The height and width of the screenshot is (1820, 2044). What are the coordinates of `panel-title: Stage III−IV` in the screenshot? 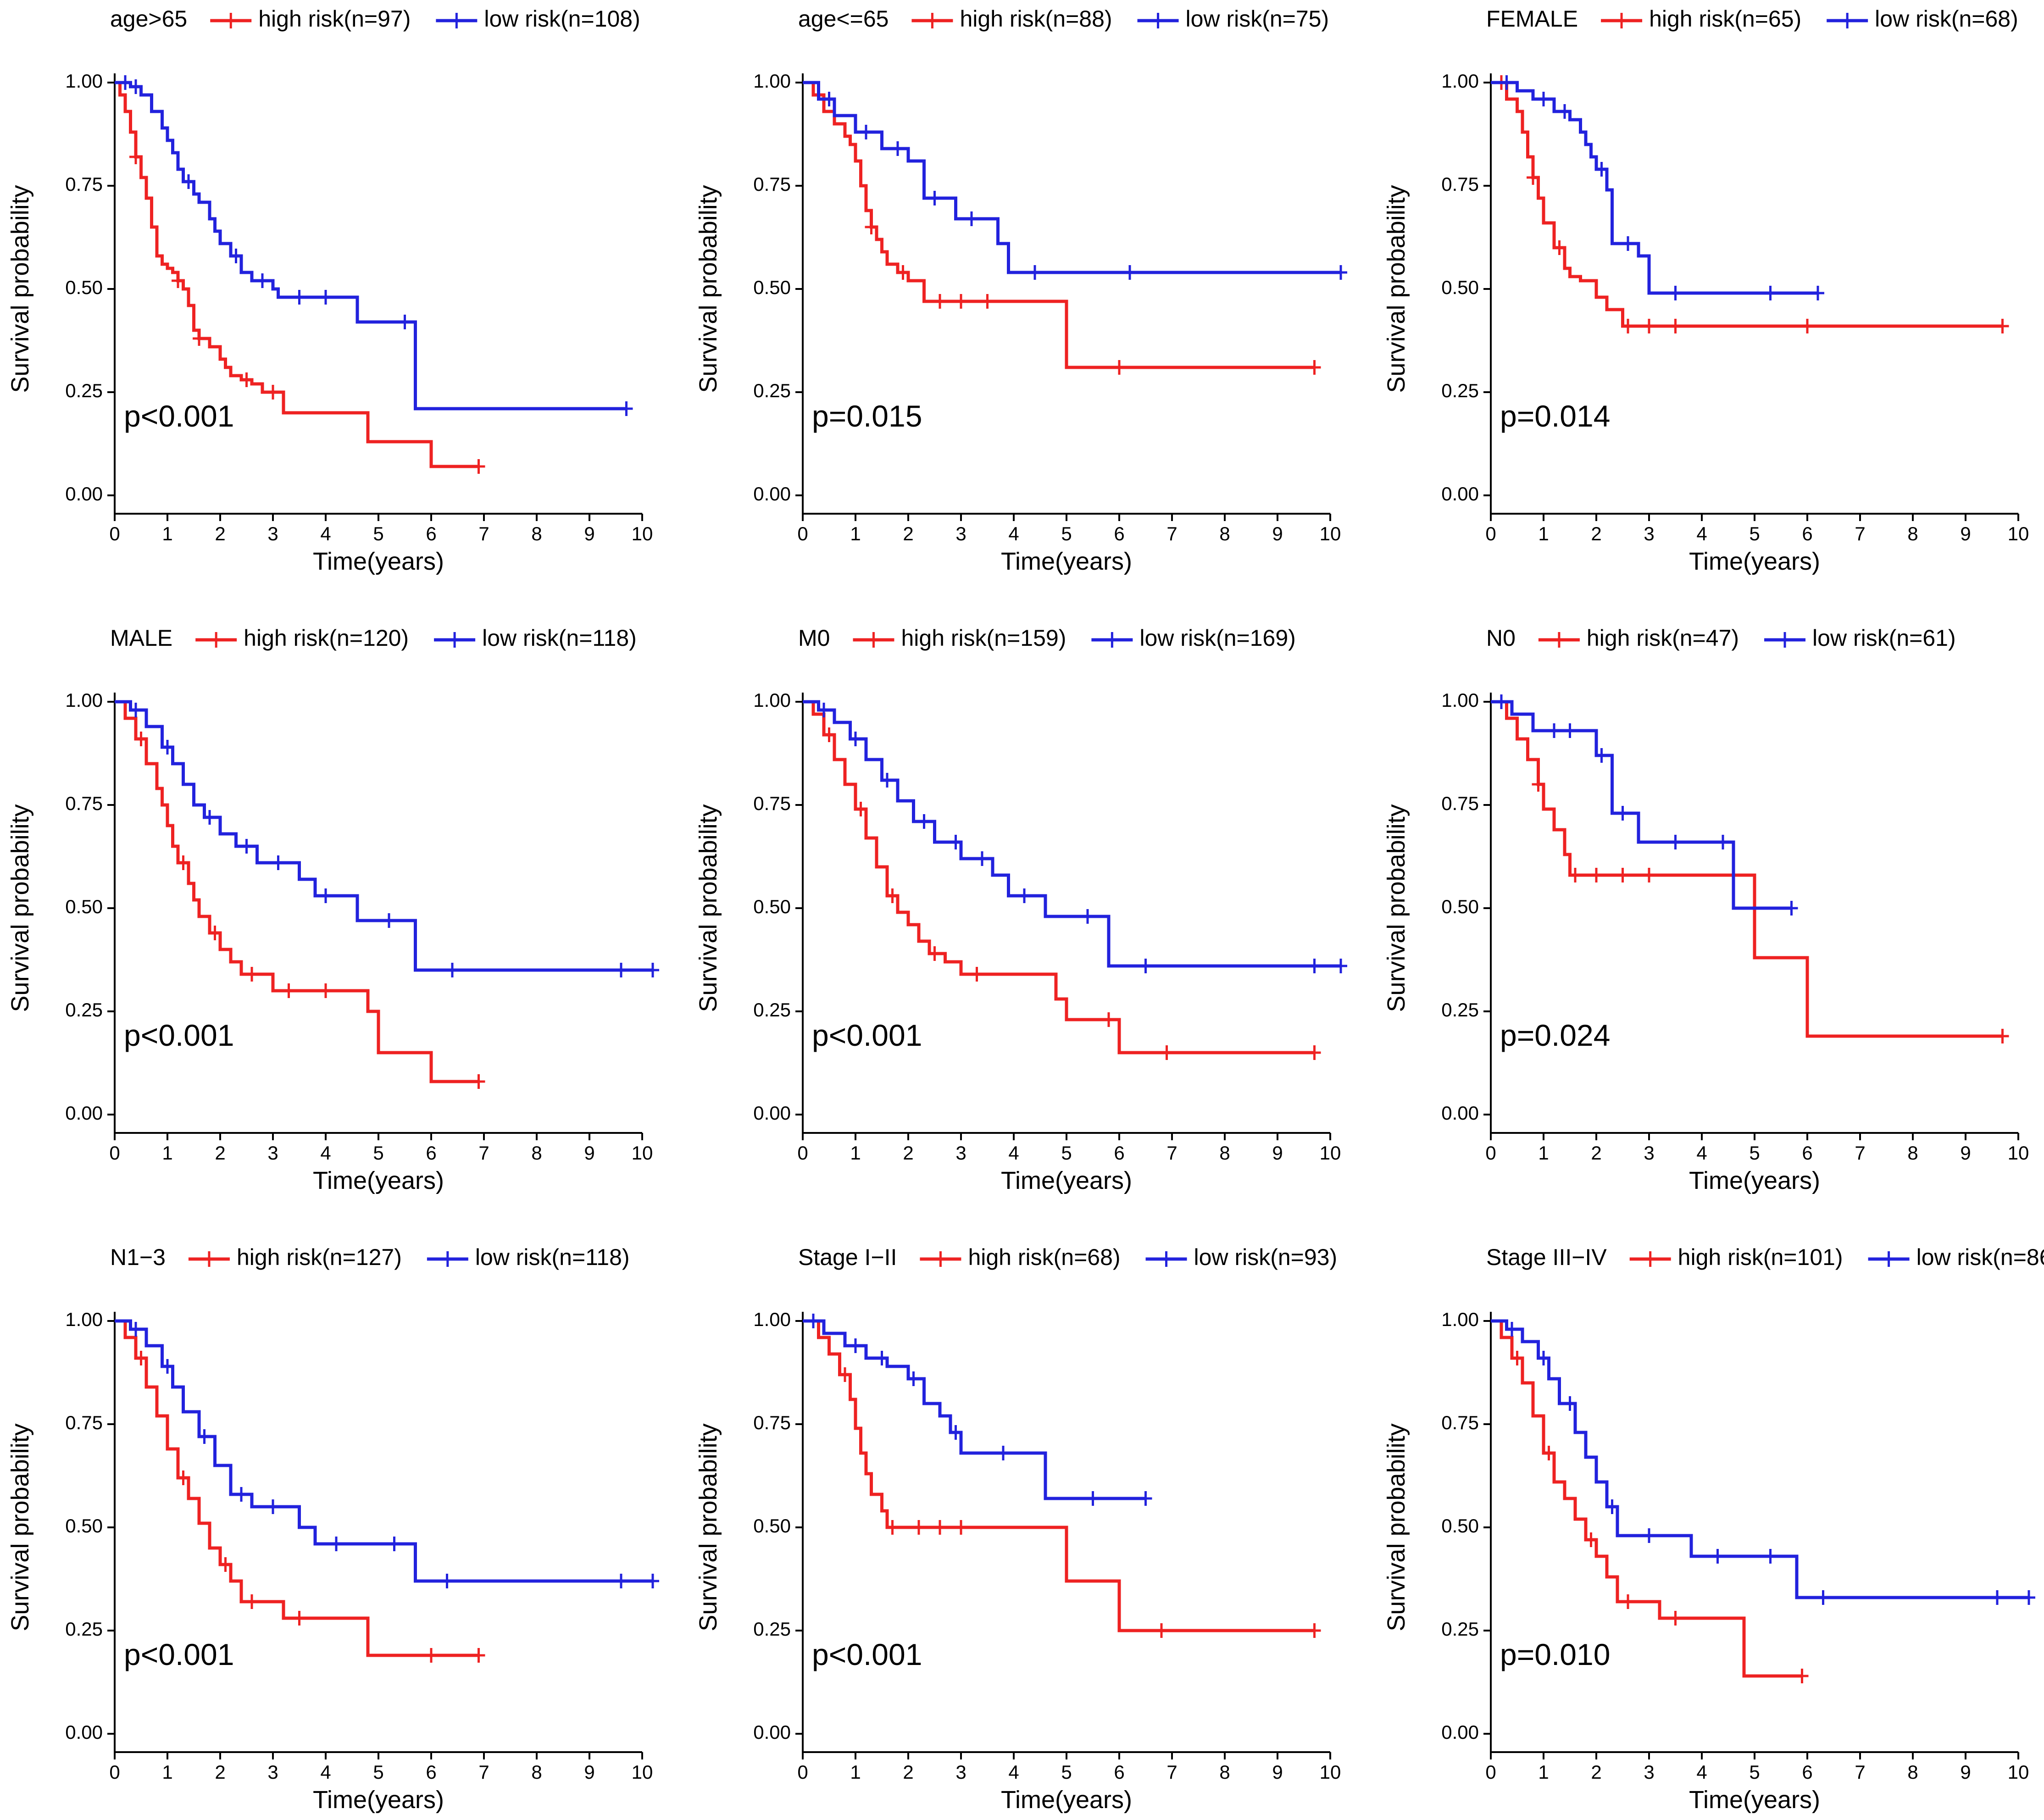 It's located at (1547, 1257).